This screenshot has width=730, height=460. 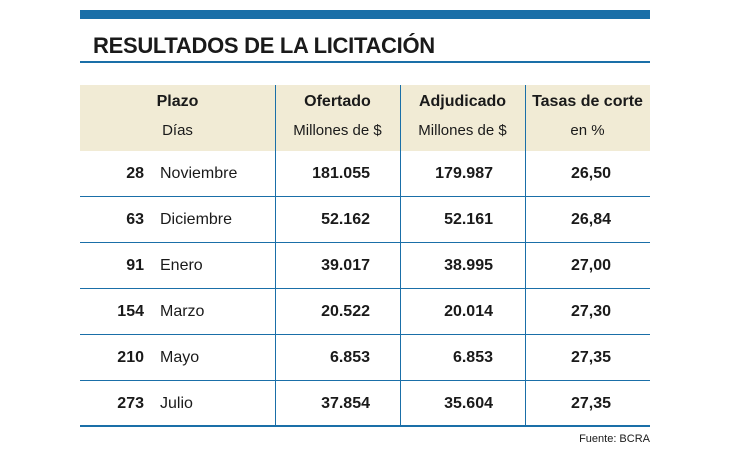 I want to click on cell-tasa: 26,50, so click(x=590, y=173).